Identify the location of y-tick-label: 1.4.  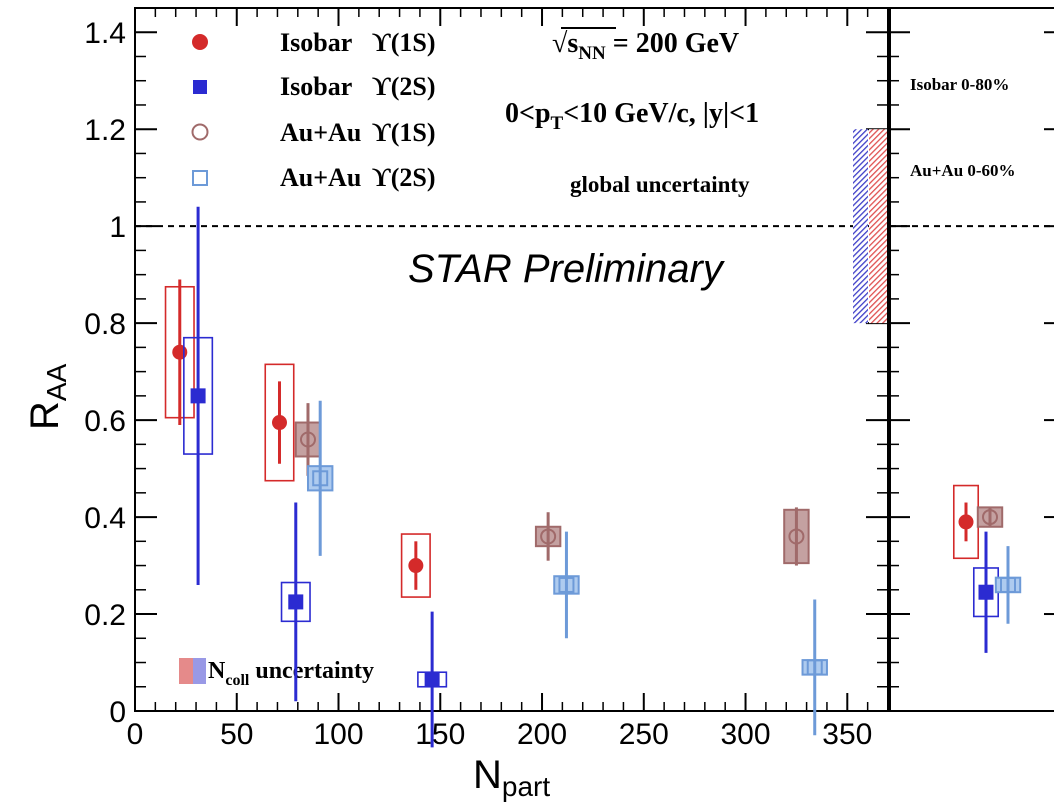
(105, 33).